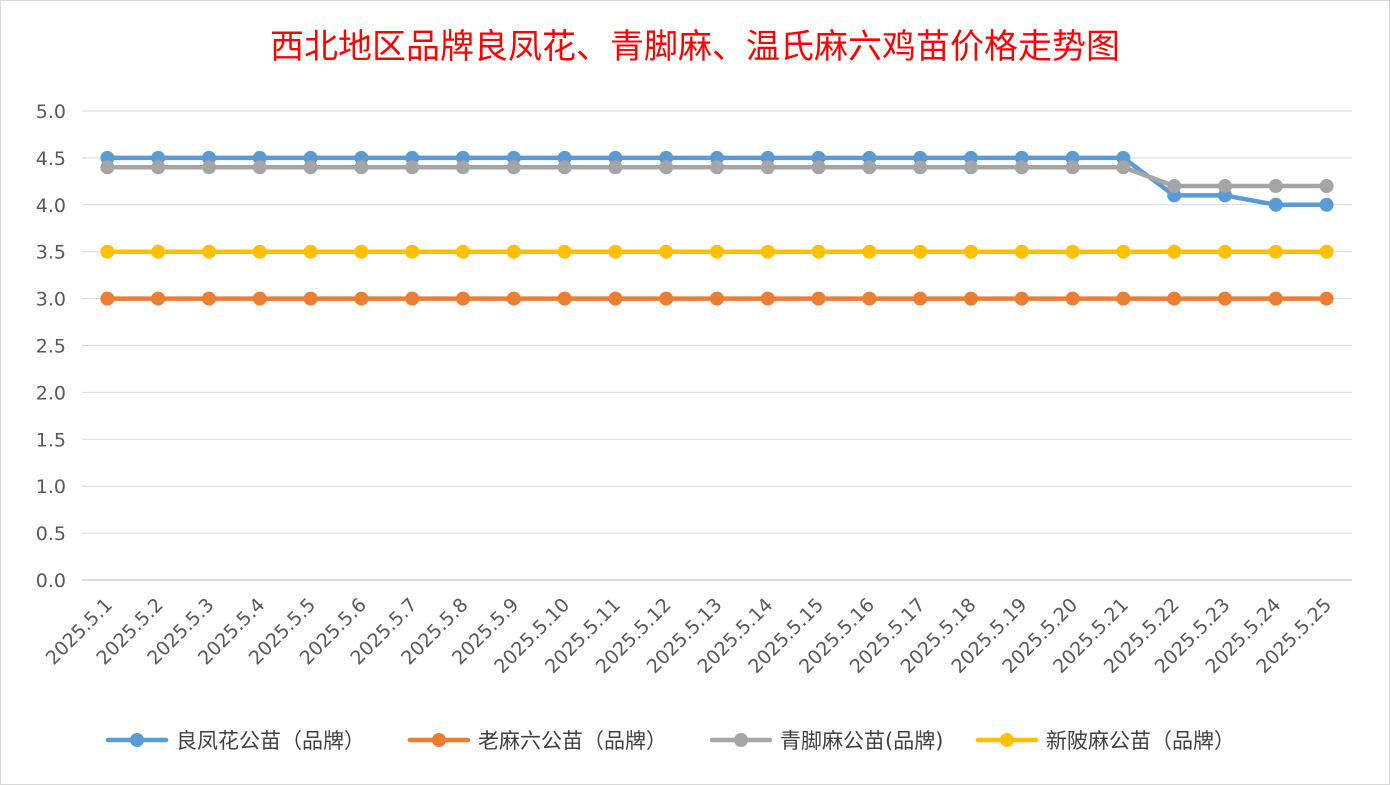 Image resolution: width=1390 pixels, height=785 pixels. Describe the element at coordinates (51, 112) in the screenshot. I see `y-tick-label: 5.0` at that location.